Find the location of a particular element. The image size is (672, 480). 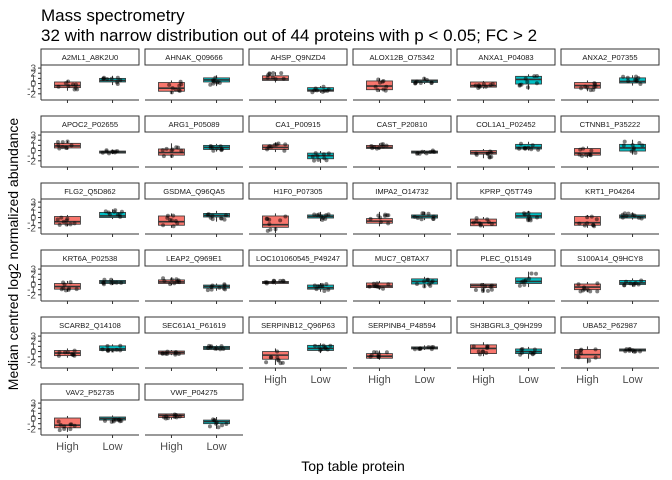

facet-panel: LOC101060545_P49247 is located at coordinates (298, 276).